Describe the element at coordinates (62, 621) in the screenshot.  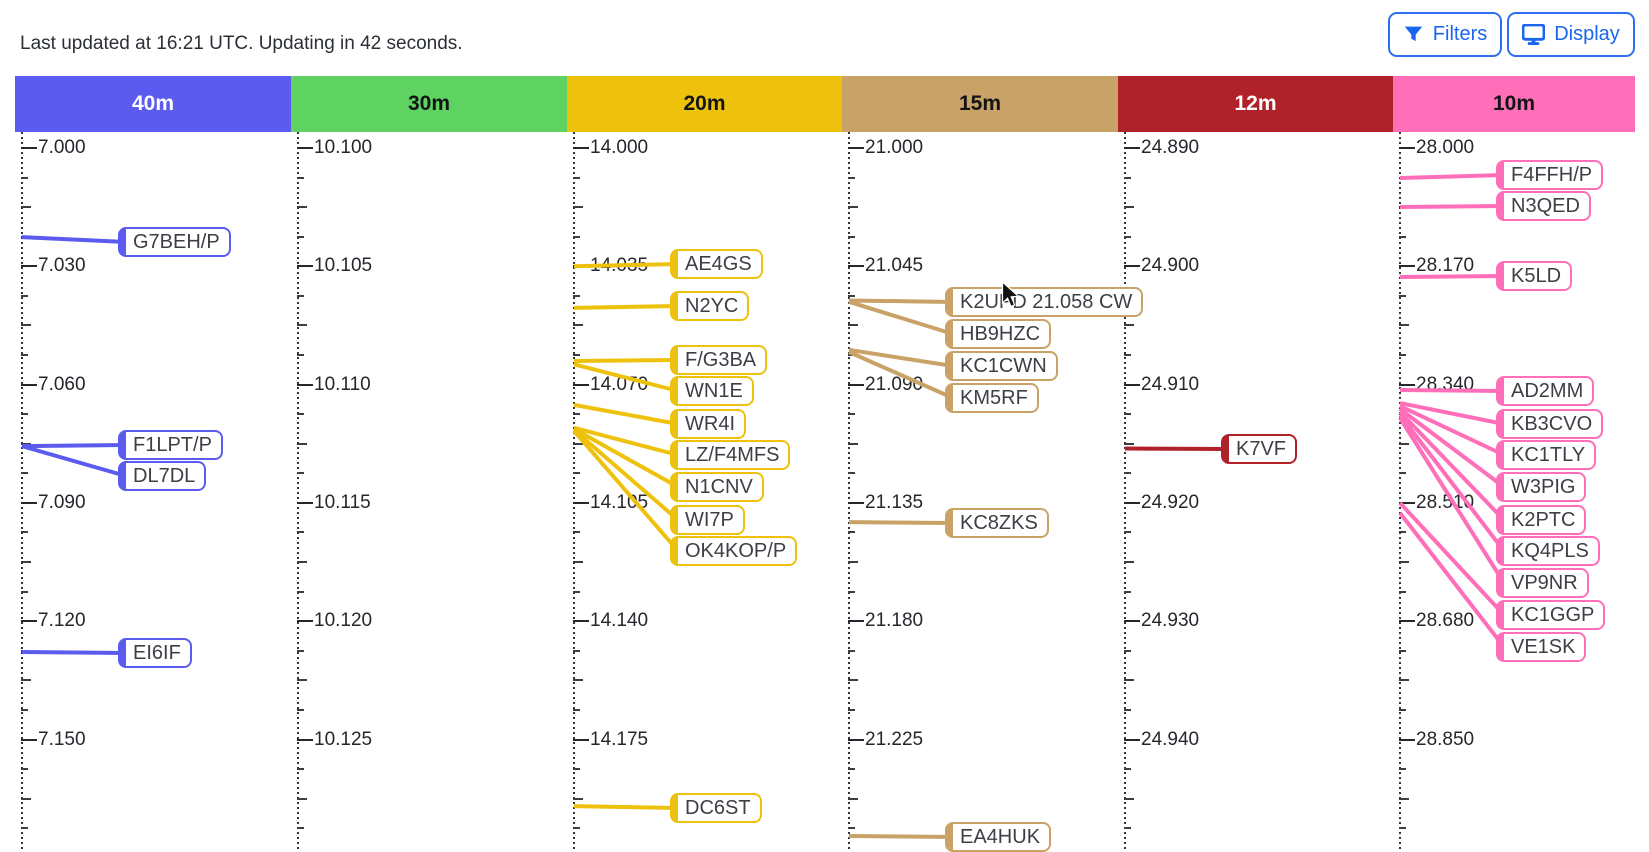
I see `frequency-value: 7.120` at that location.